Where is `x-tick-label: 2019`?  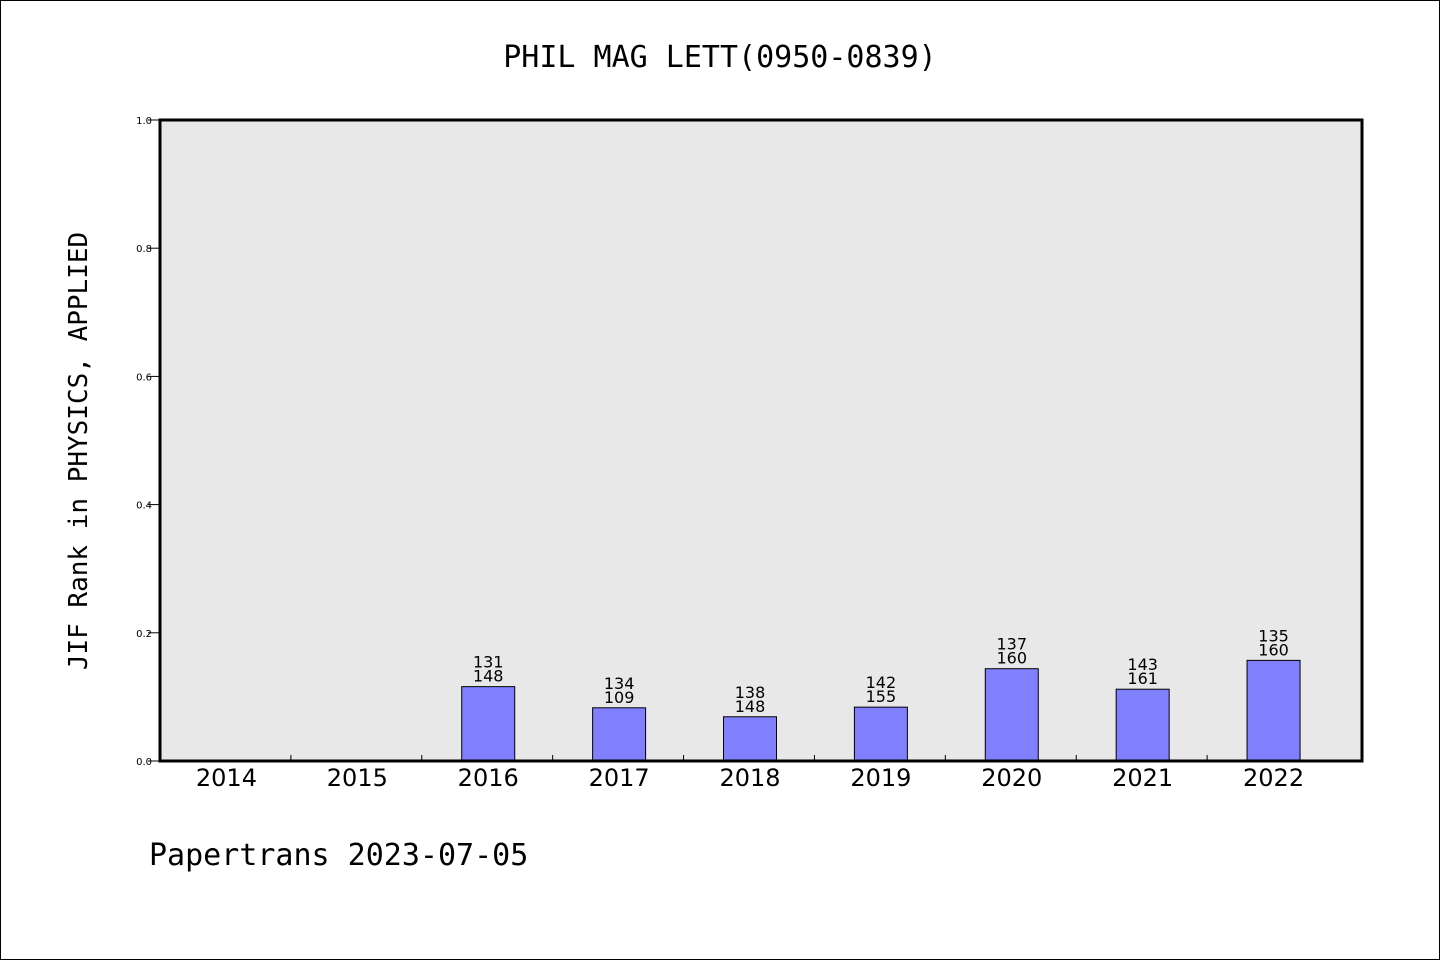
x-tick-label: 2019 is located at coordinates (880, 778).